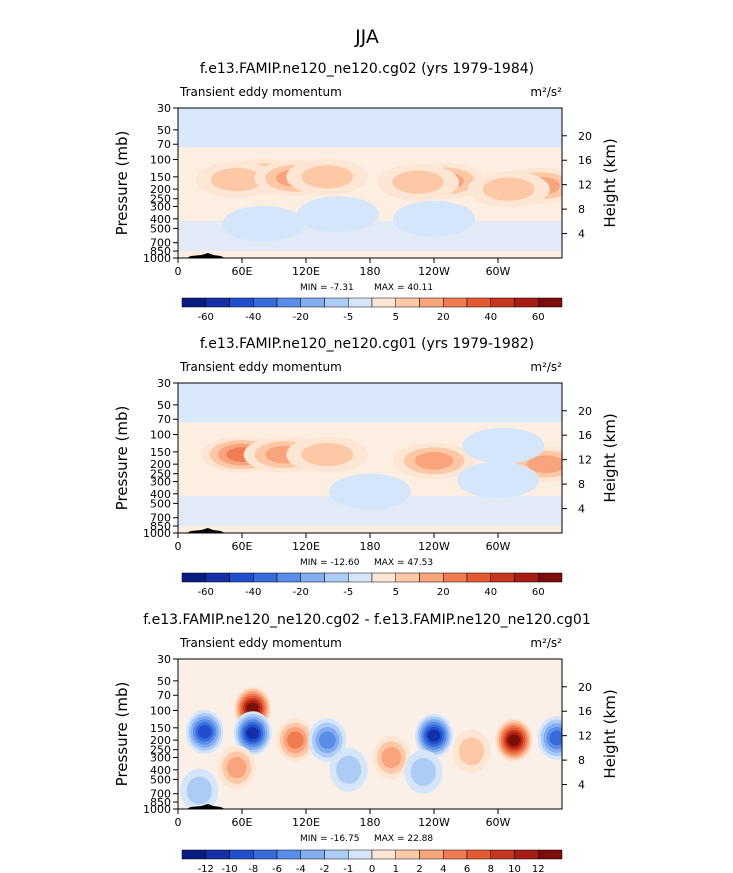  What do you see at coordinates (366, 37) in the screenshot?
I see `figure-title: JJA` at bounding box center [366, 37].